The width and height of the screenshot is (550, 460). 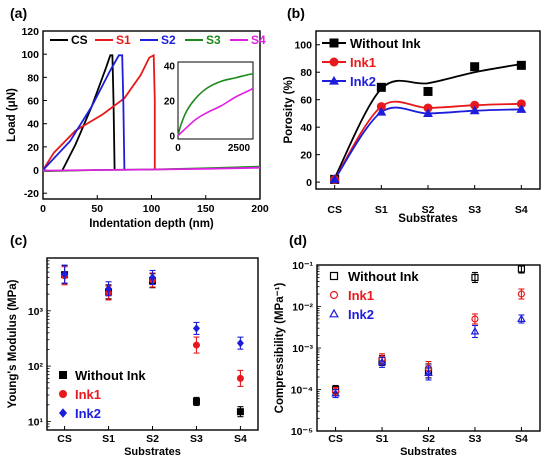 I want to click on panel-c-label: (c), so click(x=18, y=240).